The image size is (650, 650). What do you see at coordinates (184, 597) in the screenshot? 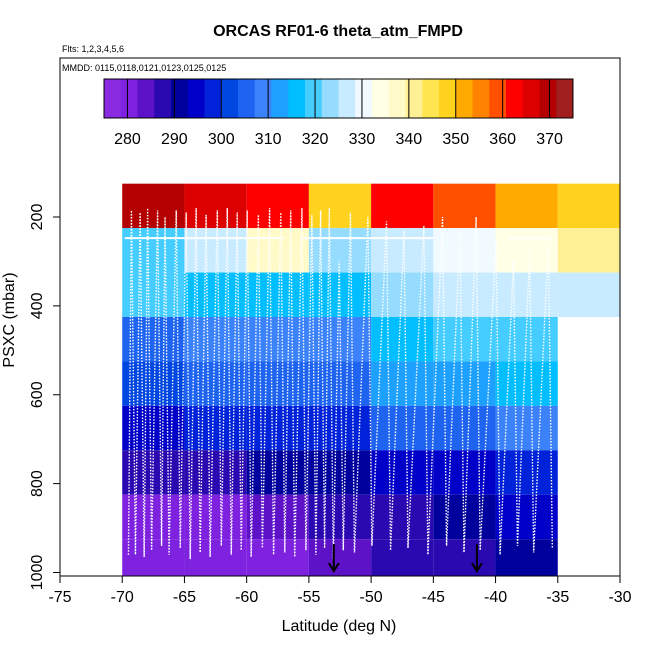
I see `x-tick-label: -65` at bounding box center [184, 597].